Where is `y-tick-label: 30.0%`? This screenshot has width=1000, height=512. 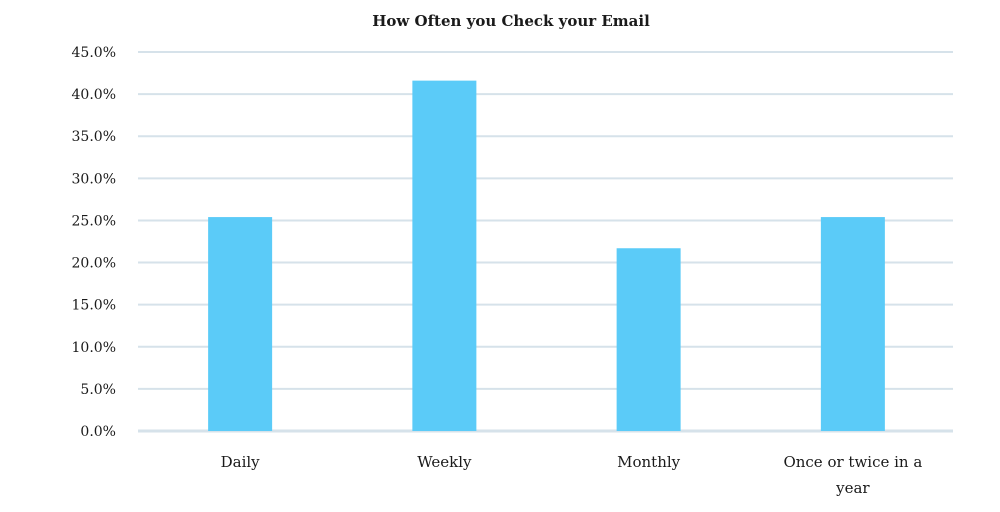 y-tick-label: 30.0% is located at coordinates (94, 179).